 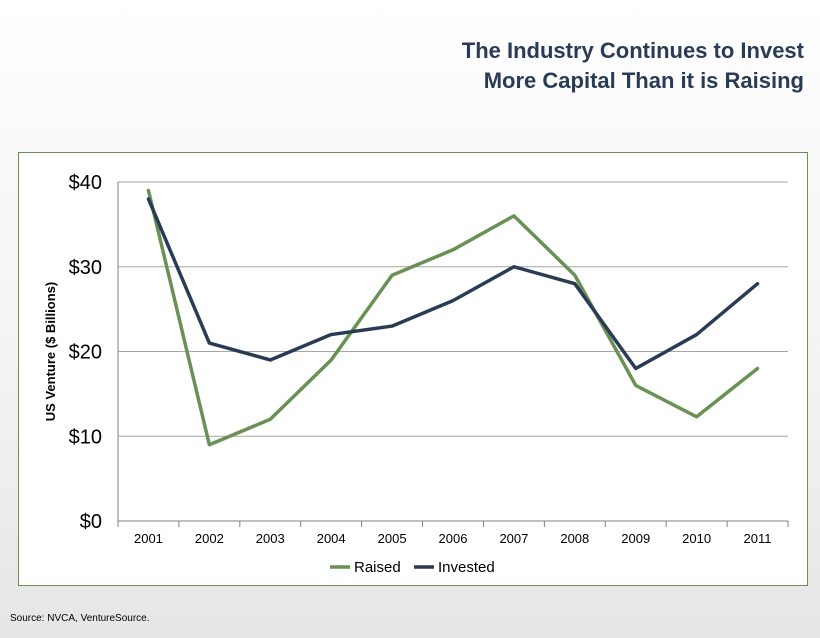 I want to click on legend-label-raised: Raised, so click(x=377, y=567).